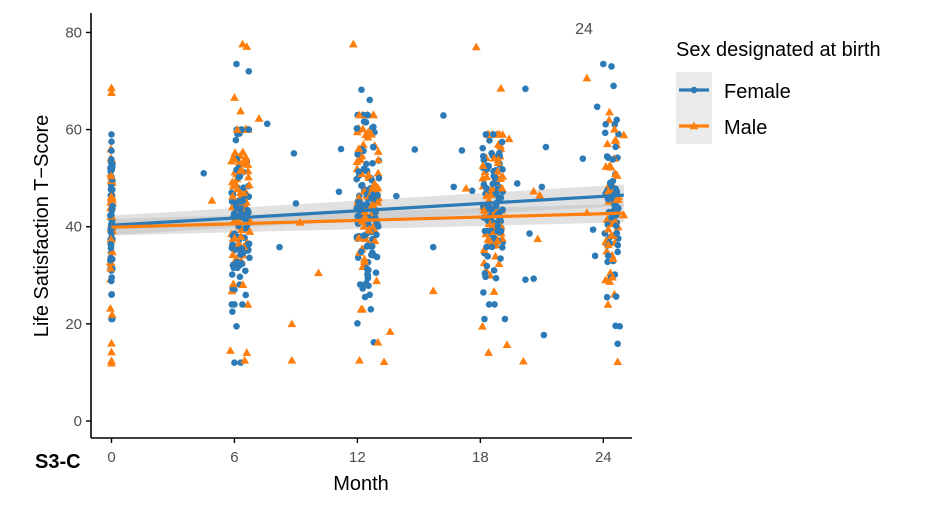 Image resolution: width=941 pixels, height=516 pixels. Describe the element at coordinates (73, 32) in the screenshot. I see `y-tick-label: 80` at that location.